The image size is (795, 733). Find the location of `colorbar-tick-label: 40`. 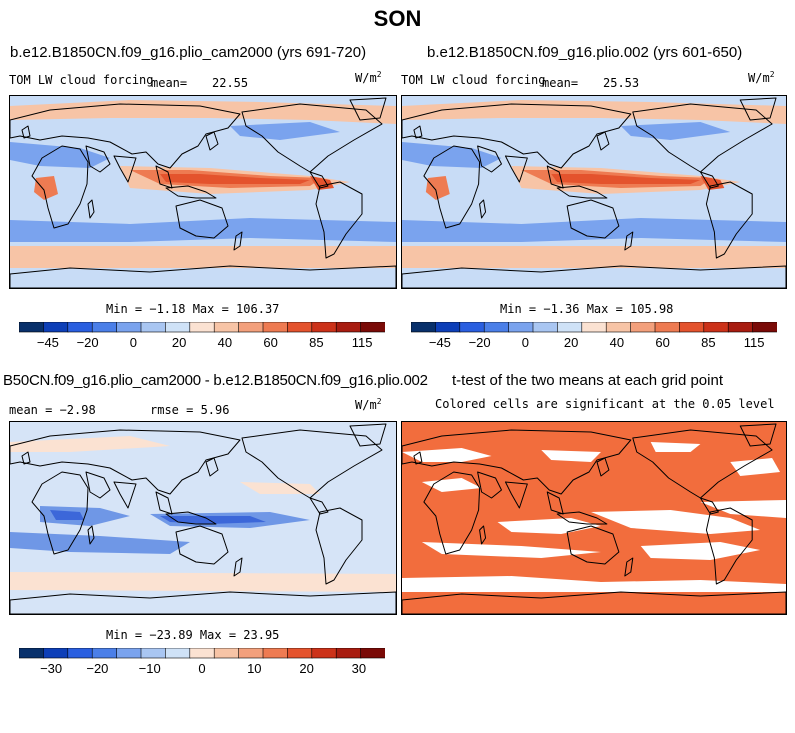

colorbar-tick-label: 40 is located at coordinates (617, 342).